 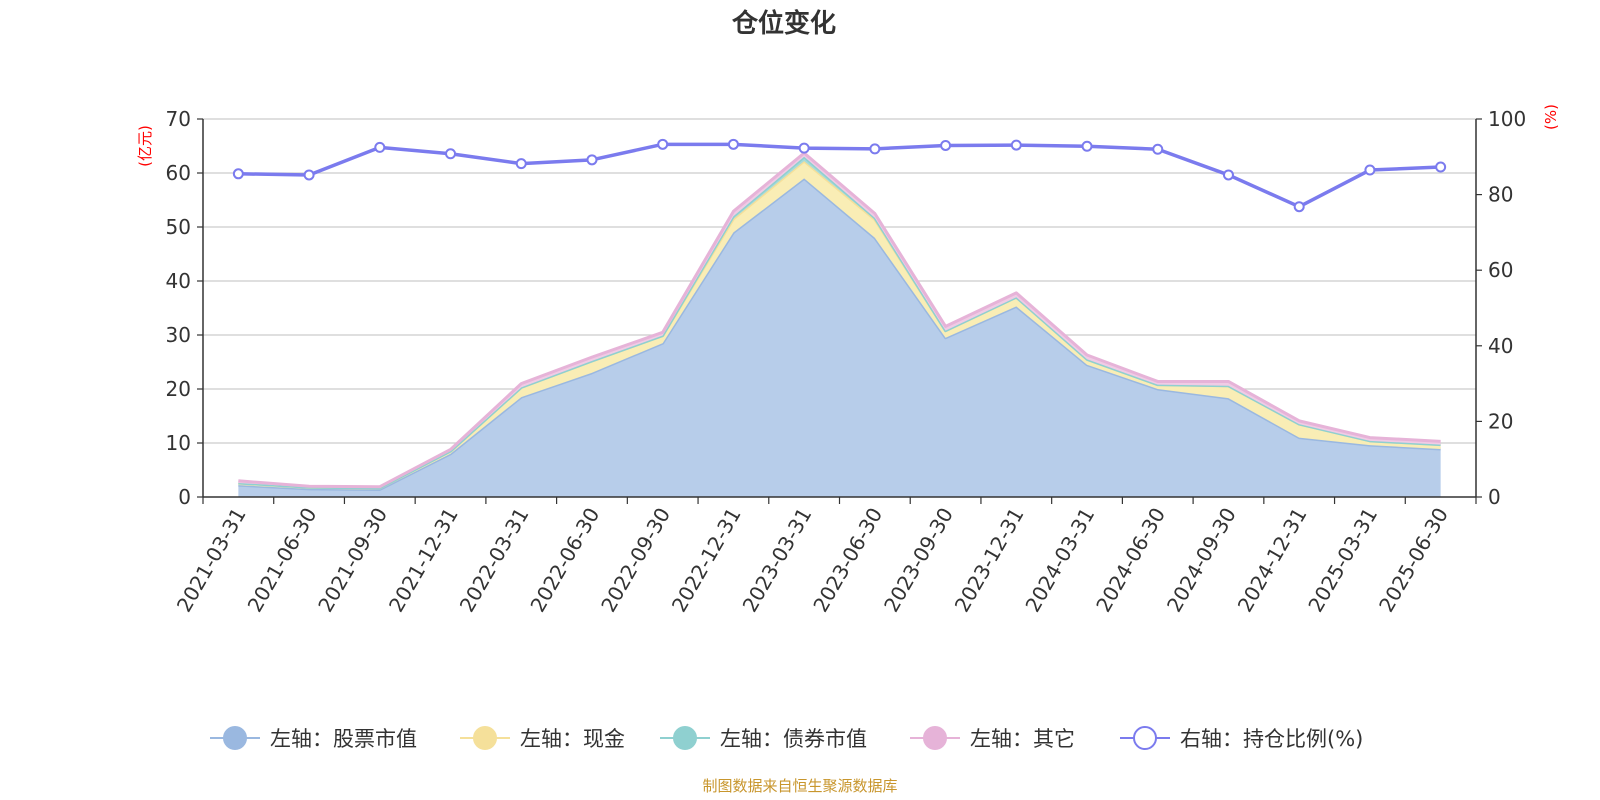 I want to click on x-tick-label: 2024-06-30, so click(x=1130, y=560).